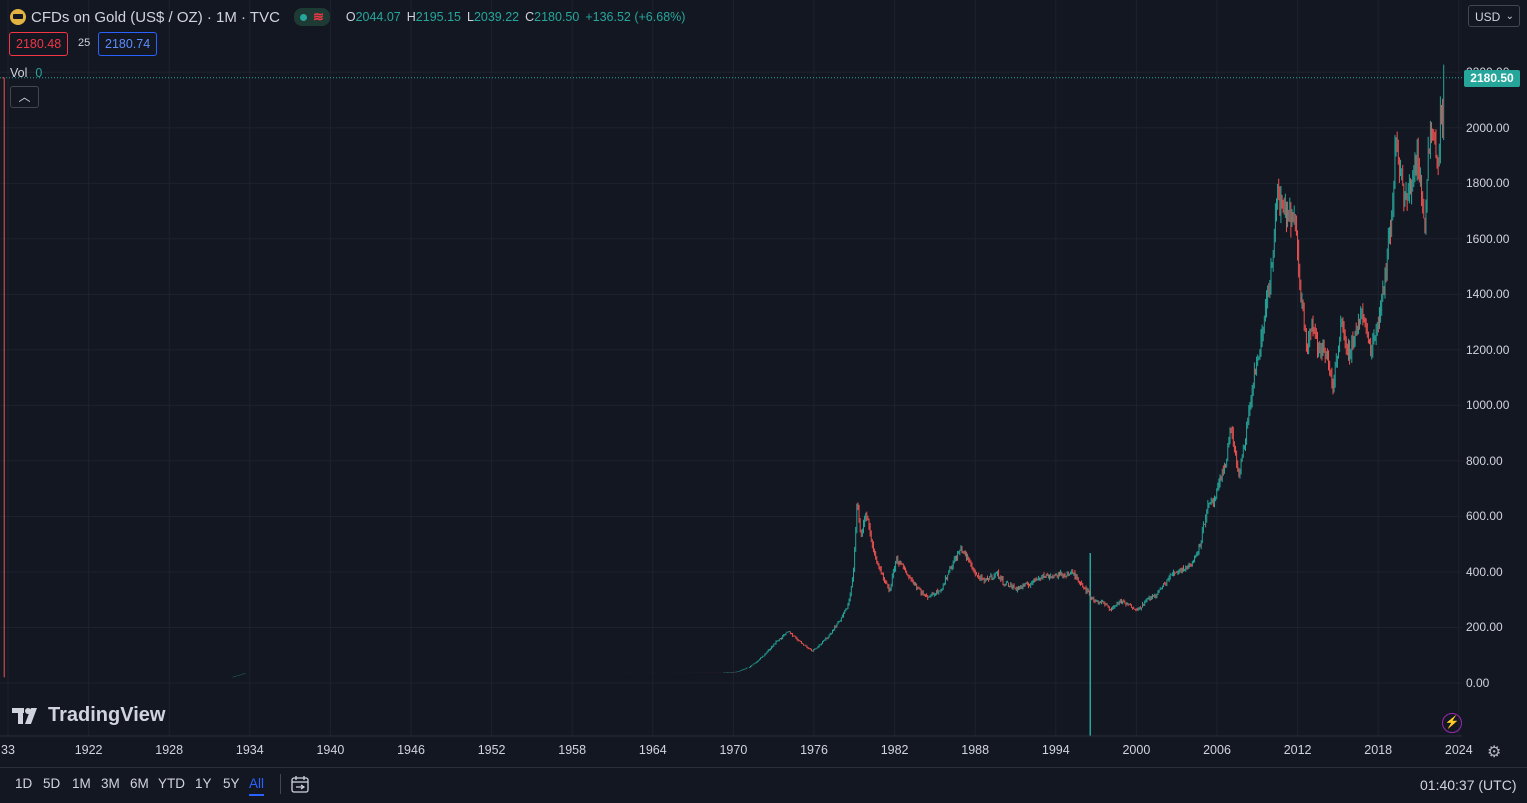 The height and width of the screenshot is (803, 1527). What do you see at coordinates (318, 16) in the screenshot?
I see `delayed-data-icon: ≋` at bounding box center [318, 16].